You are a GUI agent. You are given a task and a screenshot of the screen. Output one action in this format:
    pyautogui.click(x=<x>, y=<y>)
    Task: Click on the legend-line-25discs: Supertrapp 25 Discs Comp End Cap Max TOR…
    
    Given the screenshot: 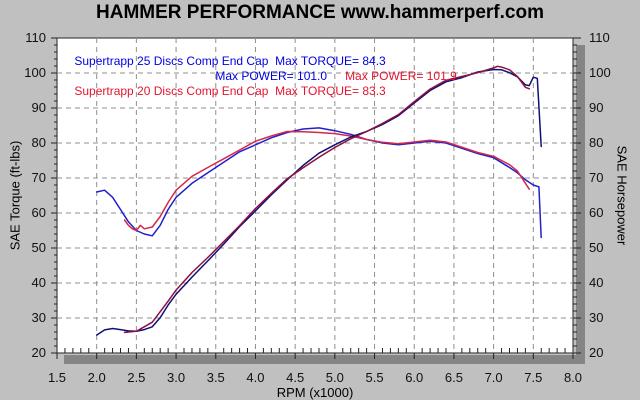 What is the action you would take?
    pyautogui.click(x=223, y=61)
    